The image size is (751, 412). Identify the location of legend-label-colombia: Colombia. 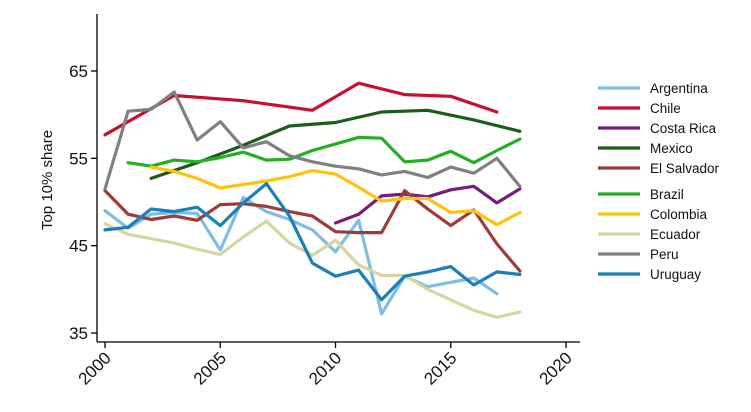
(679, 214).